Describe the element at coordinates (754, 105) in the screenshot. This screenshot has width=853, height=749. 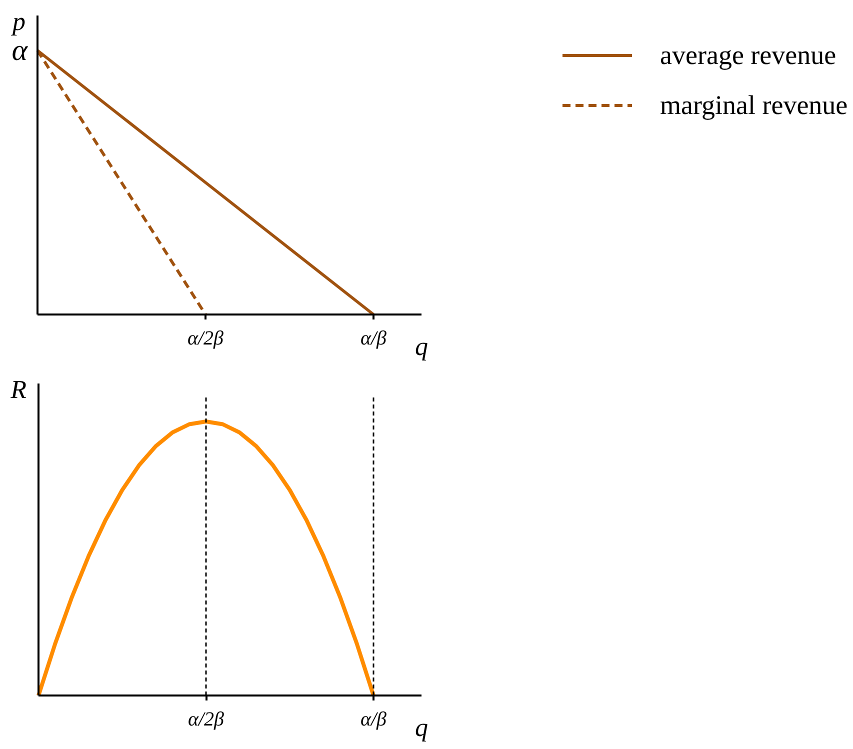
I see `legend-label: marginal revenue` at that location.